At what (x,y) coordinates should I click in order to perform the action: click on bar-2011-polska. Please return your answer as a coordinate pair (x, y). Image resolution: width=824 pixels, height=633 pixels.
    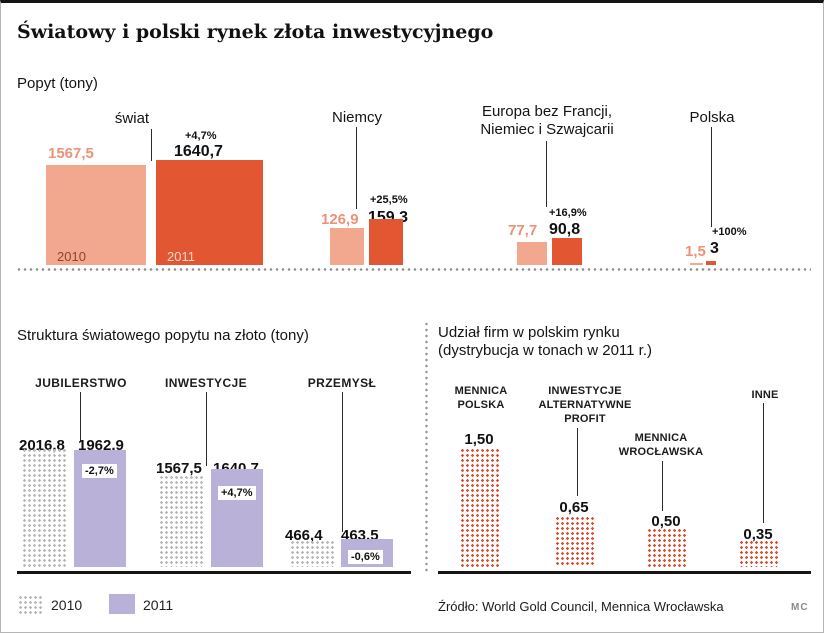
    Looking at the image, I should click on (711, 263).